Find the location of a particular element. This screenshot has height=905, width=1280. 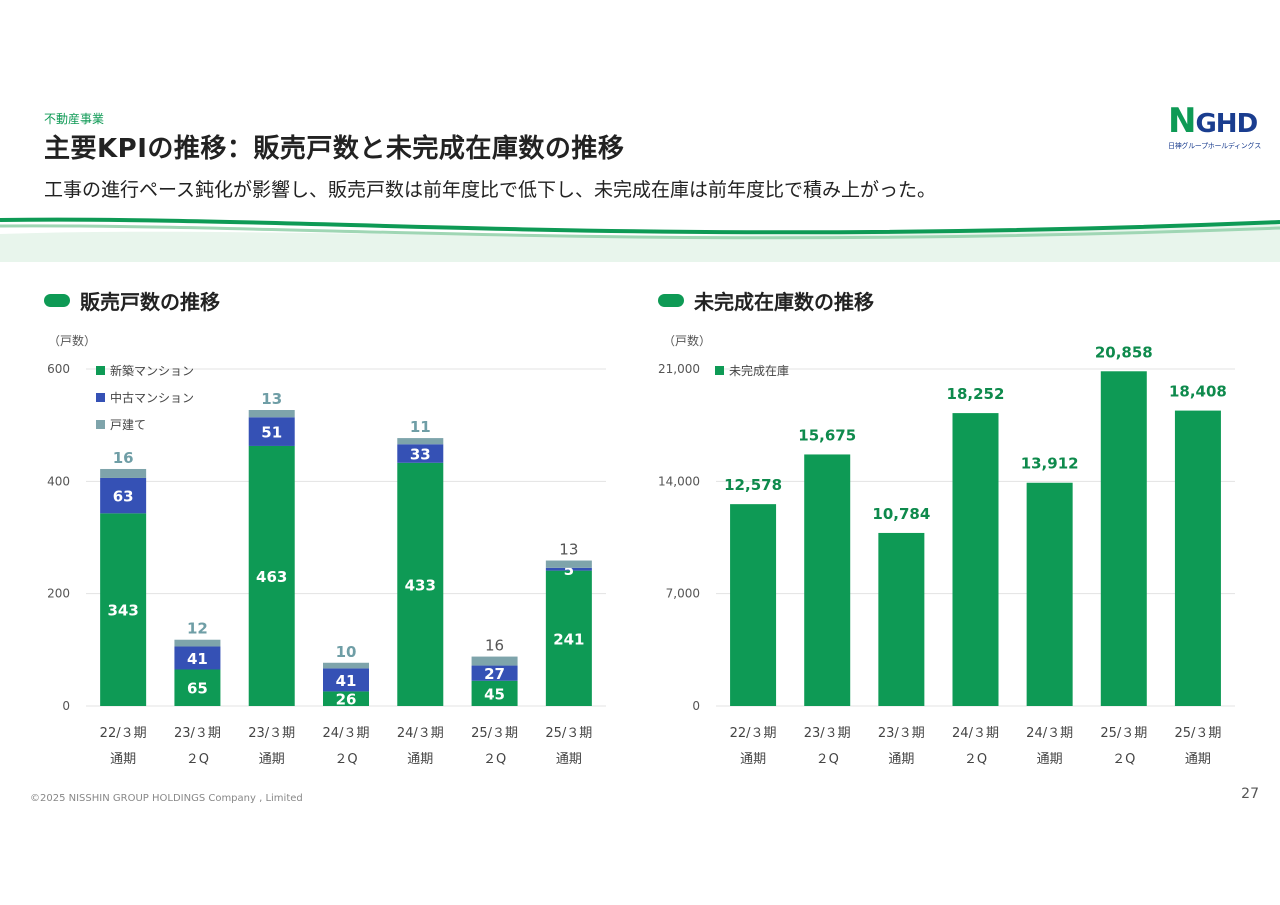

logo-subtitle: 日神グループホールディングス is located at coordinates (1214, 146).